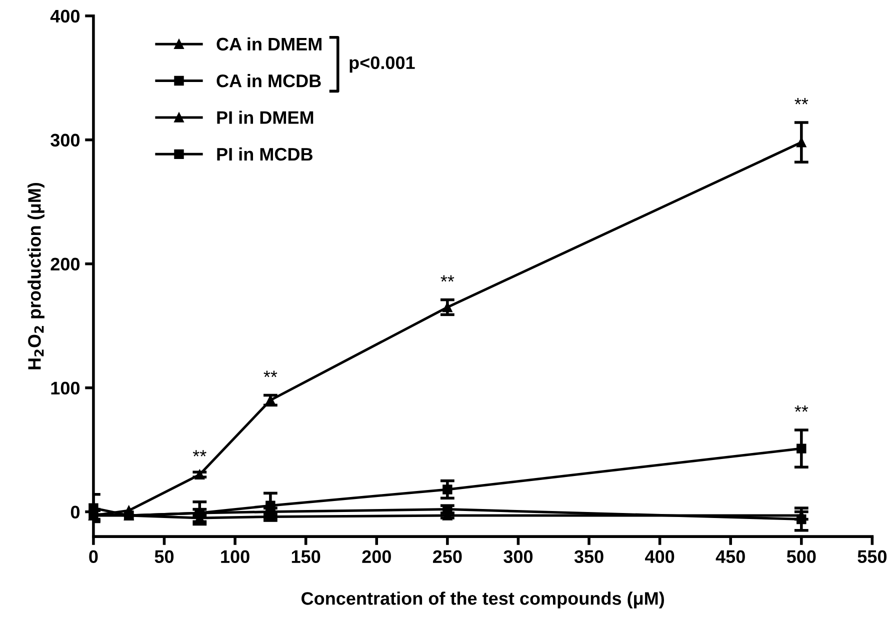  Describe the element at coordinates (483, 600) in the screenshot. I see `x-axis-title: Concentration of the test compounds (μM)` at that location.